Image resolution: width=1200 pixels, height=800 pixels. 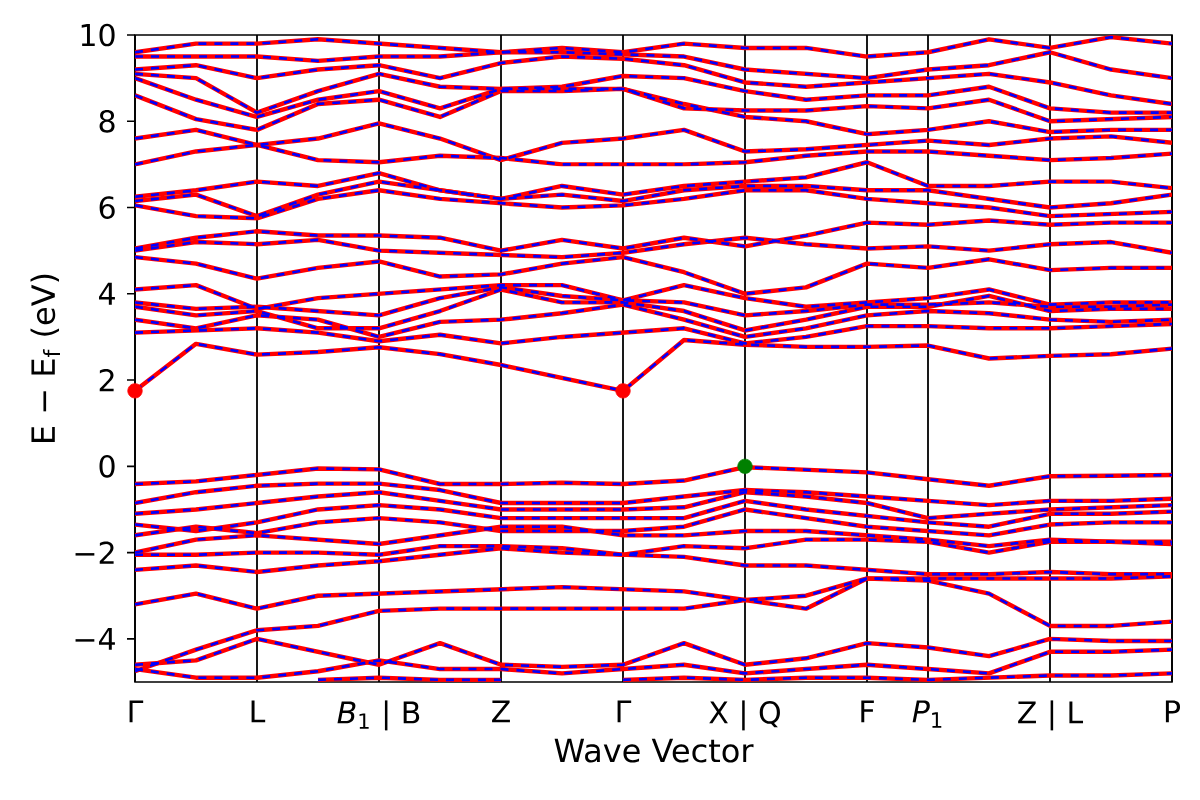 I want to click on y-tick-label: 8, so click(x=107, y=121).